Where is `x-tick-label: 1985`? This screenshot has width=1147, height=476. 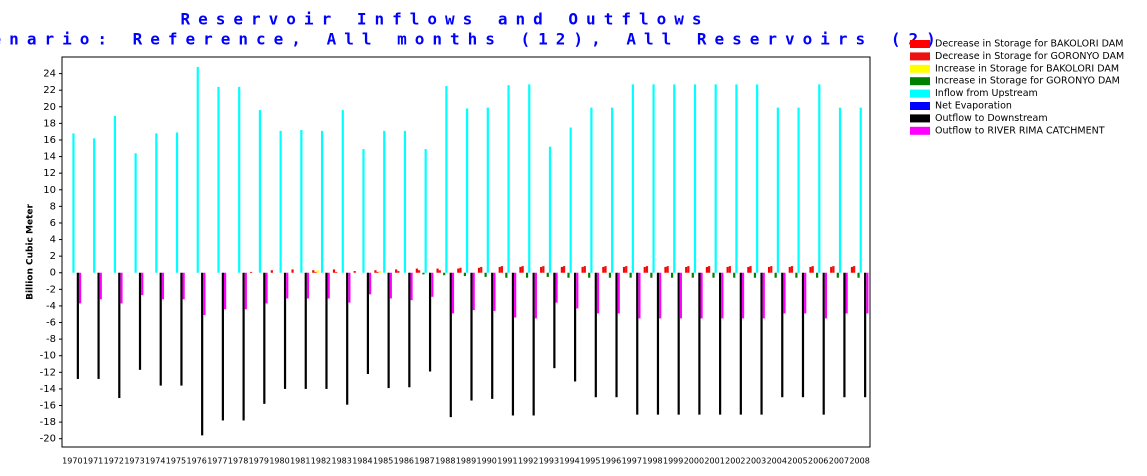
x-tick-label: 1985 is located at coordinates (383, 461).